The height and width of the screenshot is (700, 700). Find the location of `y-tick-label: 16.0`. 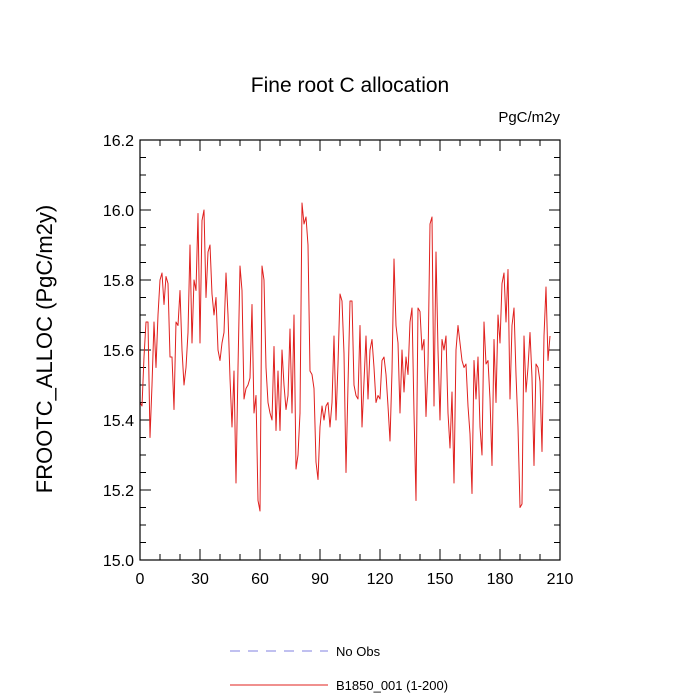

y-tick-label: 16.0 is located at coordinates (118, 211).